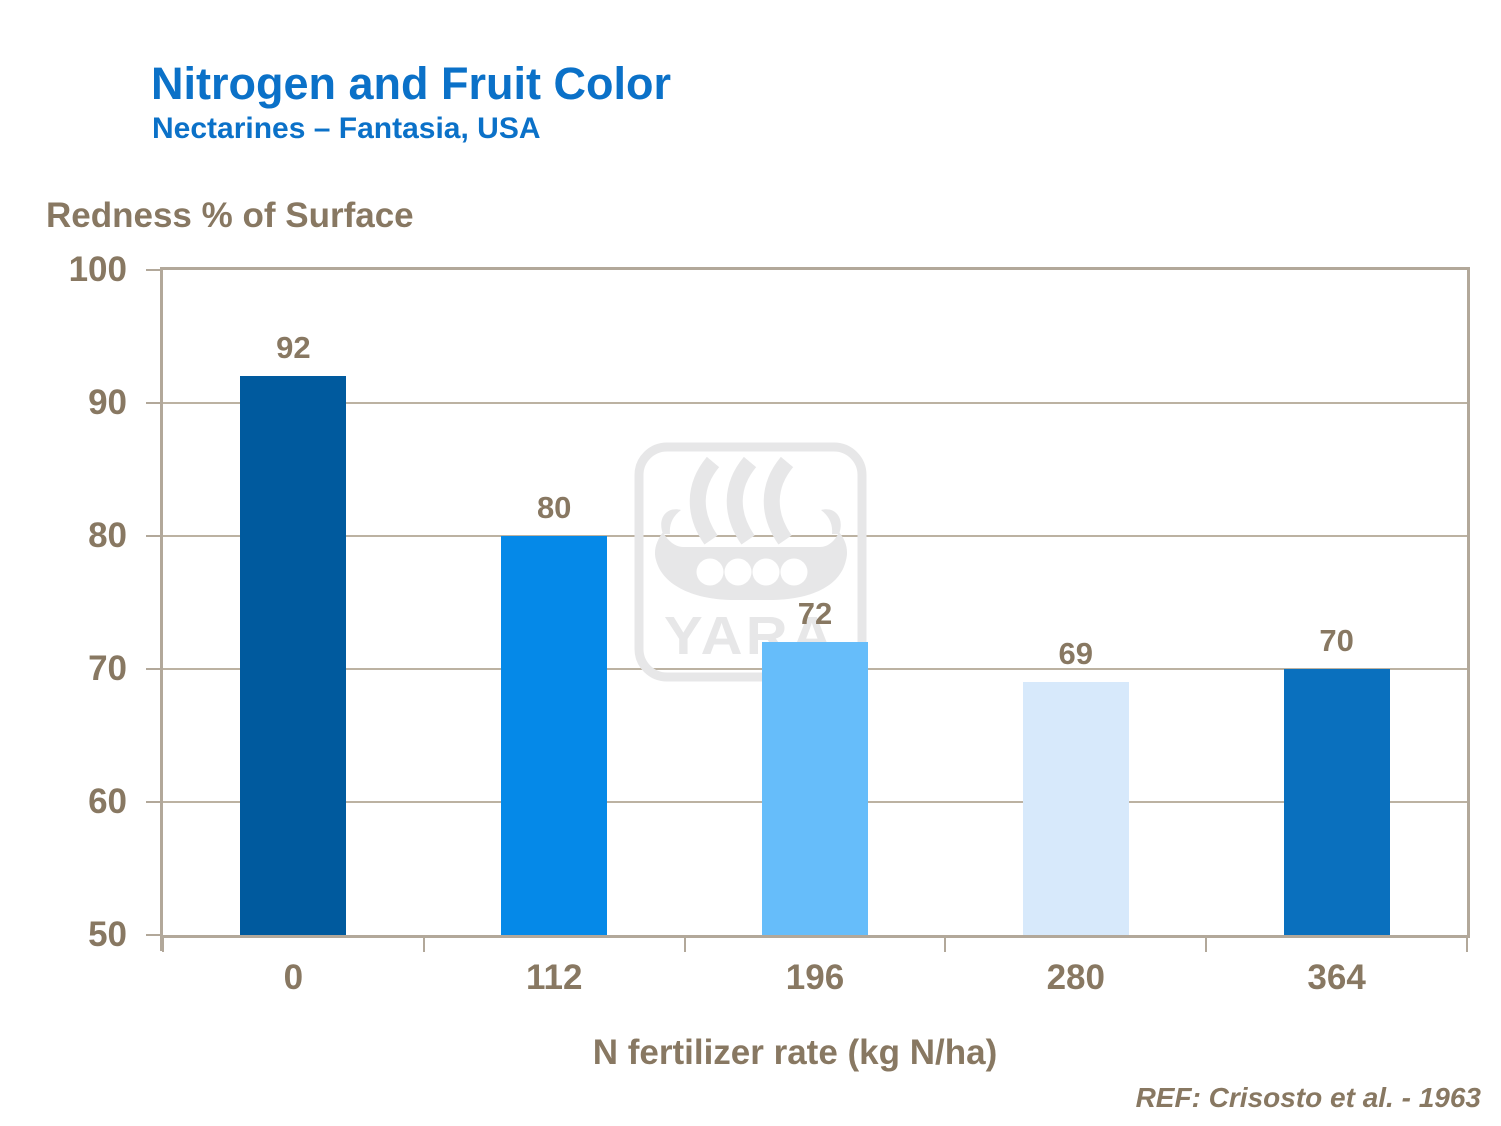 The height and width of the screenshot is (1126, 1501). What do you see at coordinates (107, 535) in the screenshot?
I see `y-tick-label: 80` at bounding box center [107, 535].